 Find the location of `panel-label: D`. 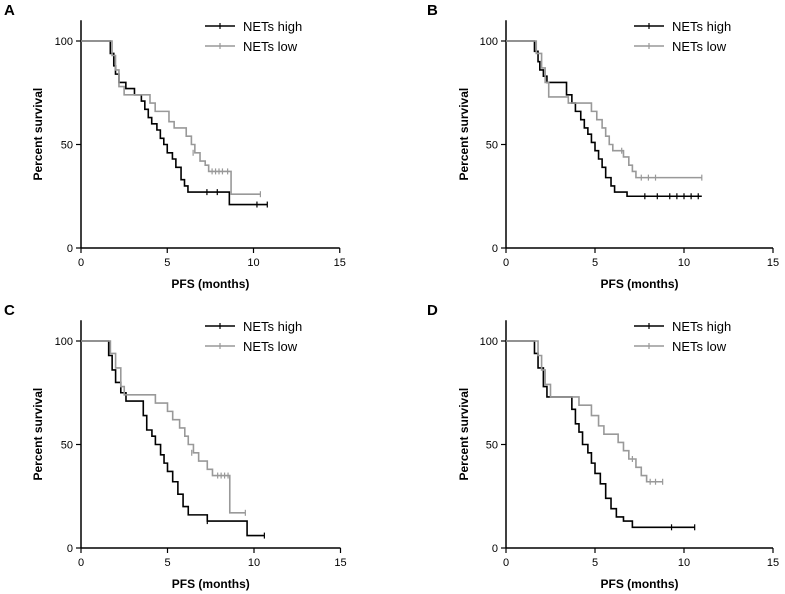

panel-label: D is located at coordinates (432, 310).